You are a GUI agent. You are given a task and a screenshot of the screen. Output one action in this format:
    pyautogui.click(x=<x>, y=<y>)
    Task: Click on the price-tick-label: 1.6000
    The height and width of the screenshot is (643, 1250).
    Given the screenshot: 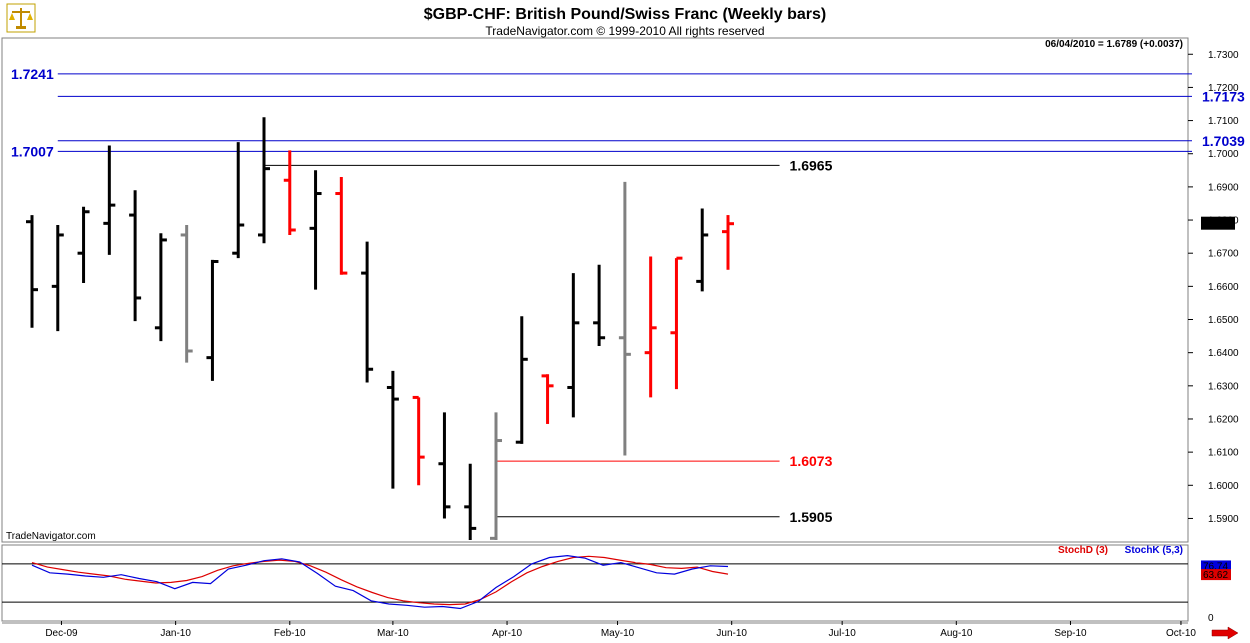 What is the action you would take?
    pyautogui.click(x=1223, y=486)
    